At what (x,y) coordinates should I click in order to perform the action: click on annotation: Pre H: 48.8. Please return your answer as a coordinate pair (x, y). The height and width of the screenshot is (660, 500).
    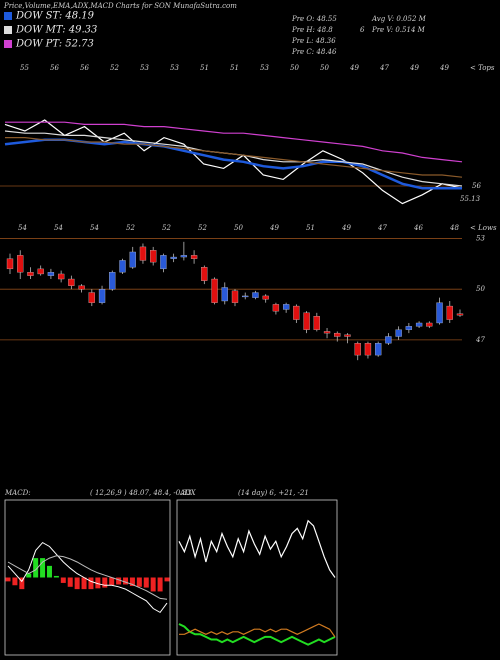
    Looking at the image, I should click on (312, 30).